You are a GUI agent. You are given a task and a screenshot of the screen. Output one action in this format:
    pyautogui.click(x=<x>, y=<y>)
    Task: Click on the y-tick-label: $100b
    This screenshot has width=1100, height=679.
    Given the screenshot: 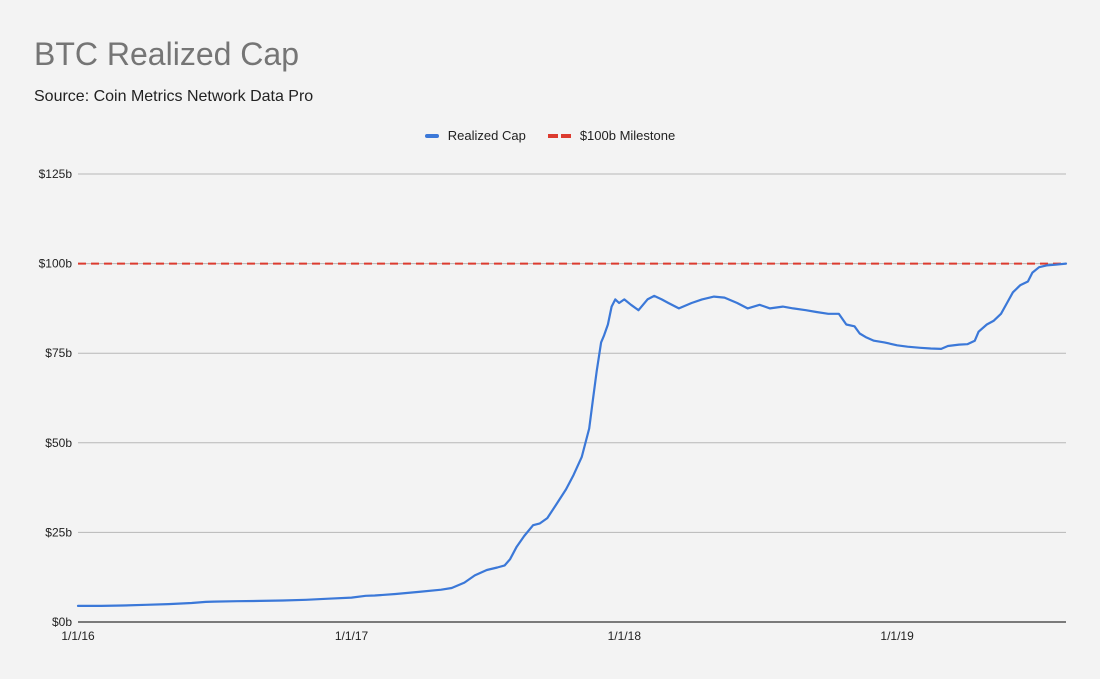 What is the action you would take?
    pyautogui.click(x=56, y=264)
    